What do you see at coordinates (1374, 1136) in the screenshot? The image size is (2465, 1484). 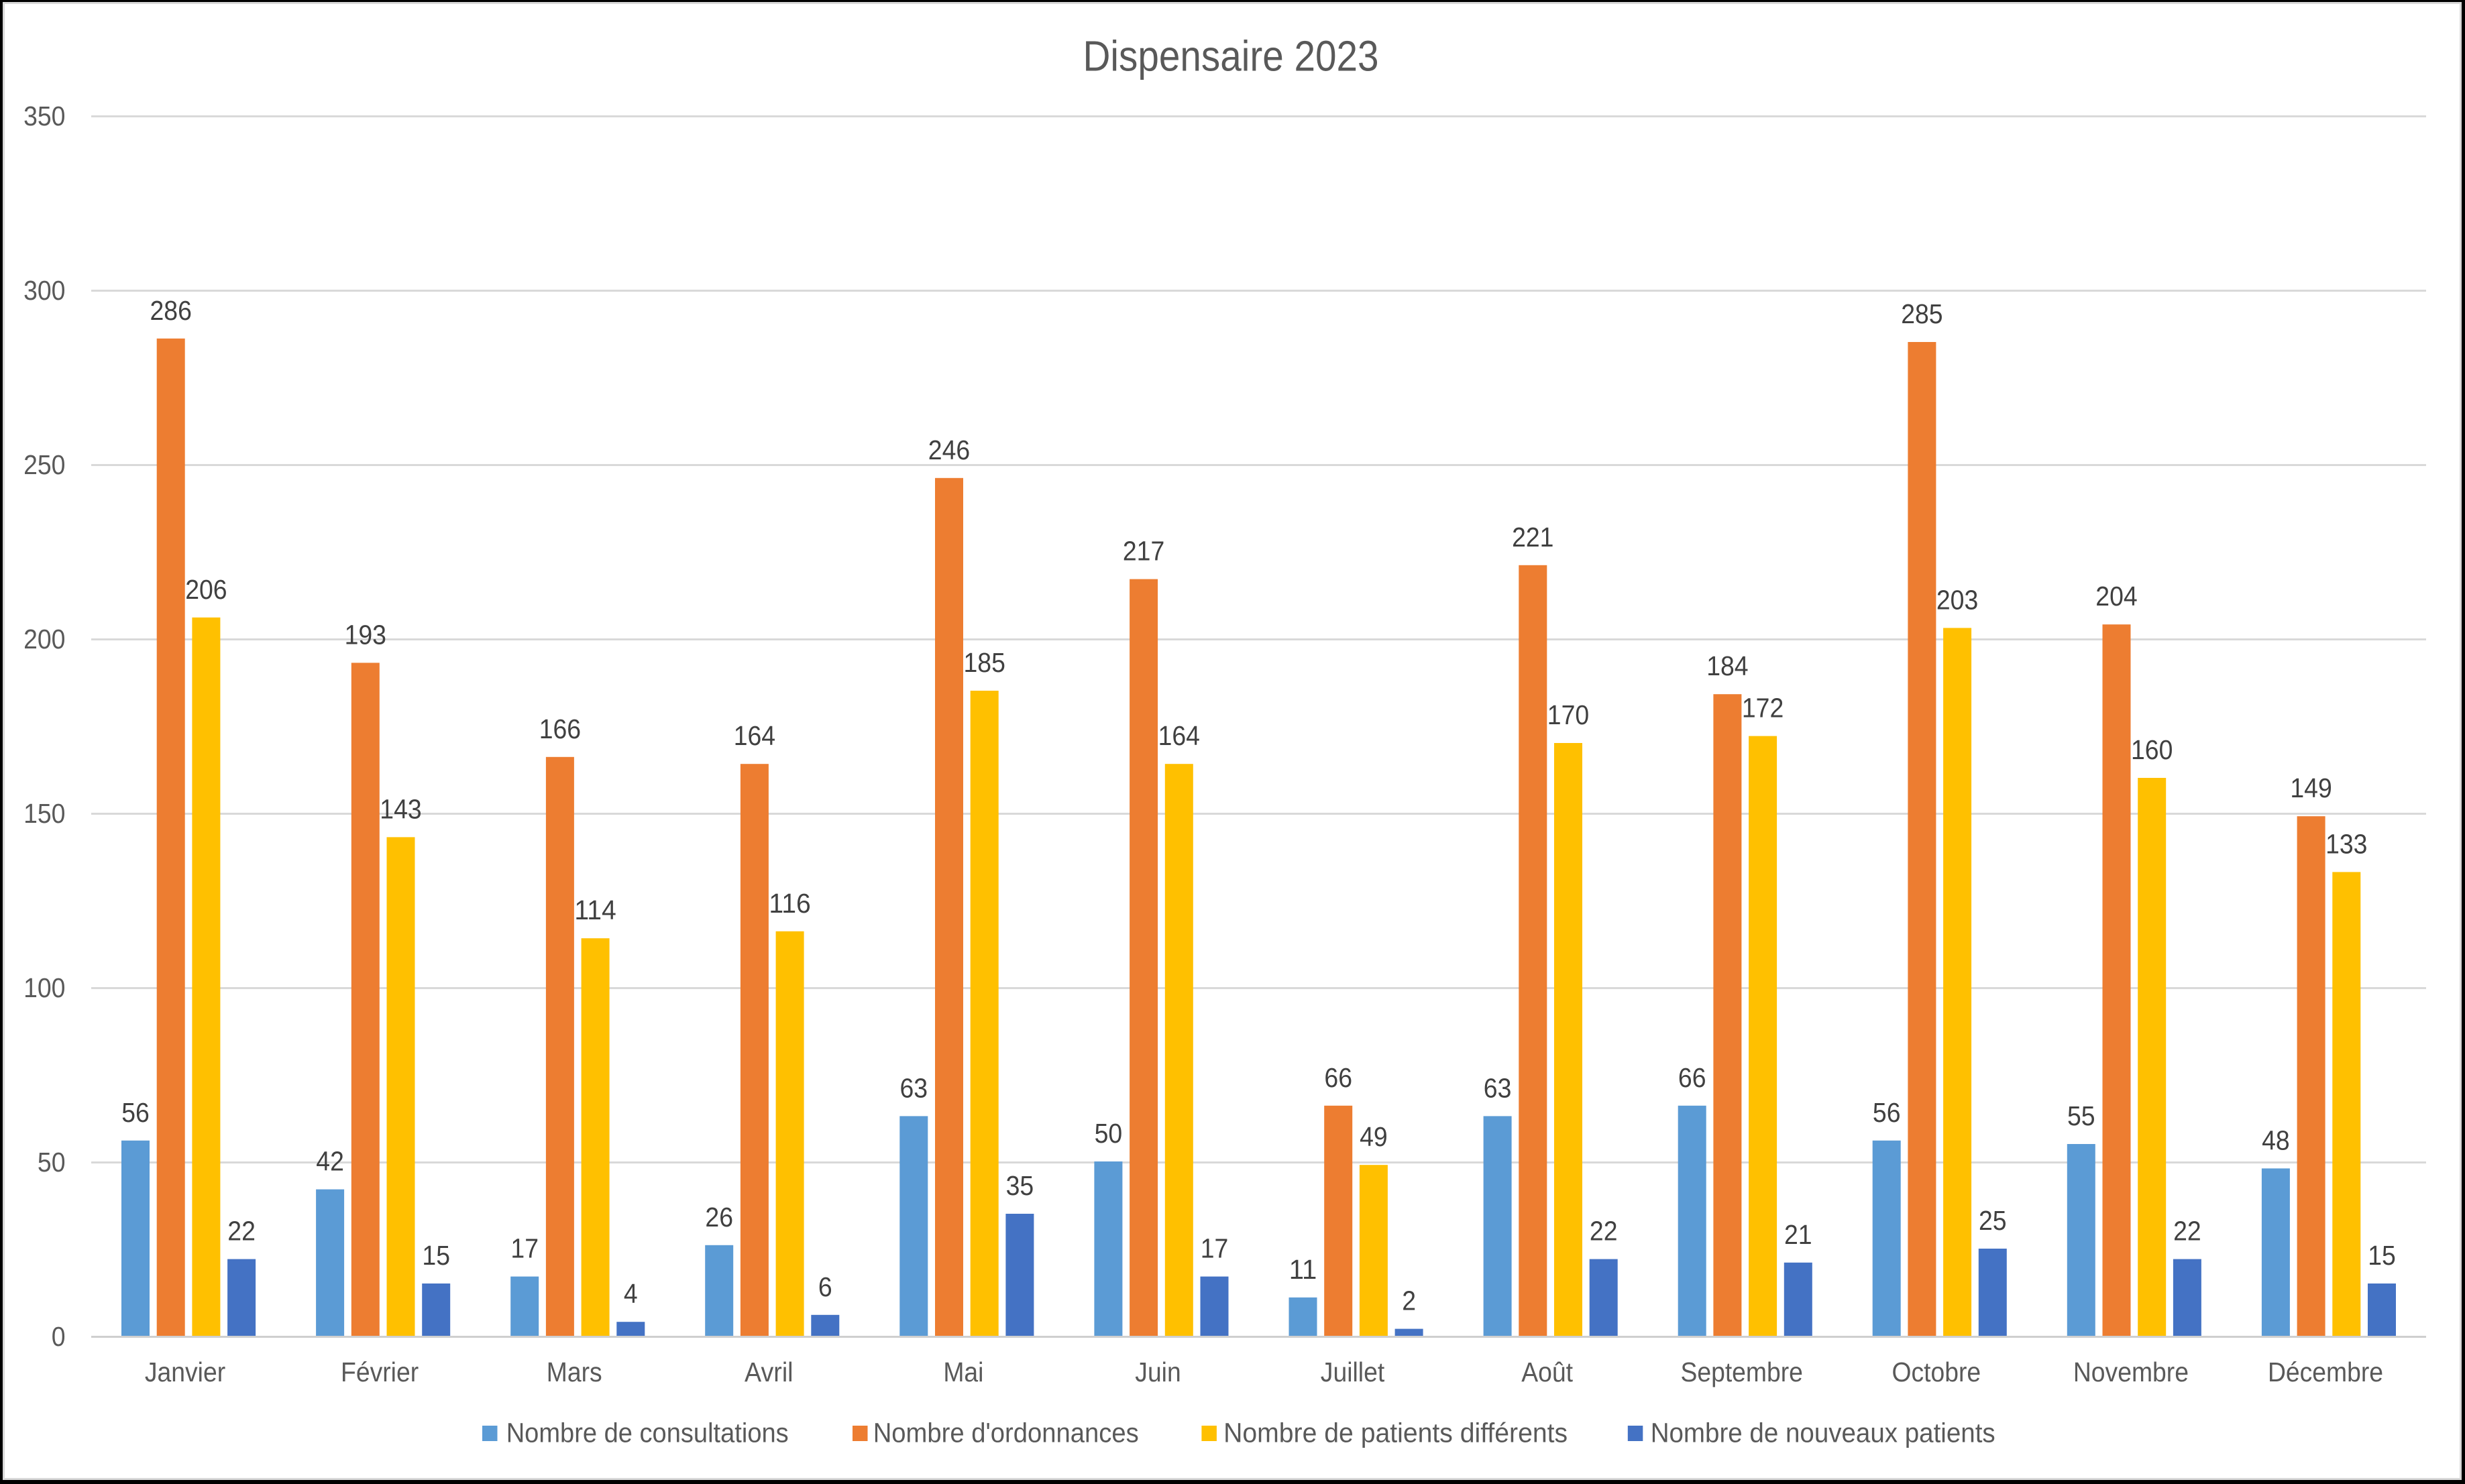 I see `svg-text: 49` at bounding box center [1374, 1136].